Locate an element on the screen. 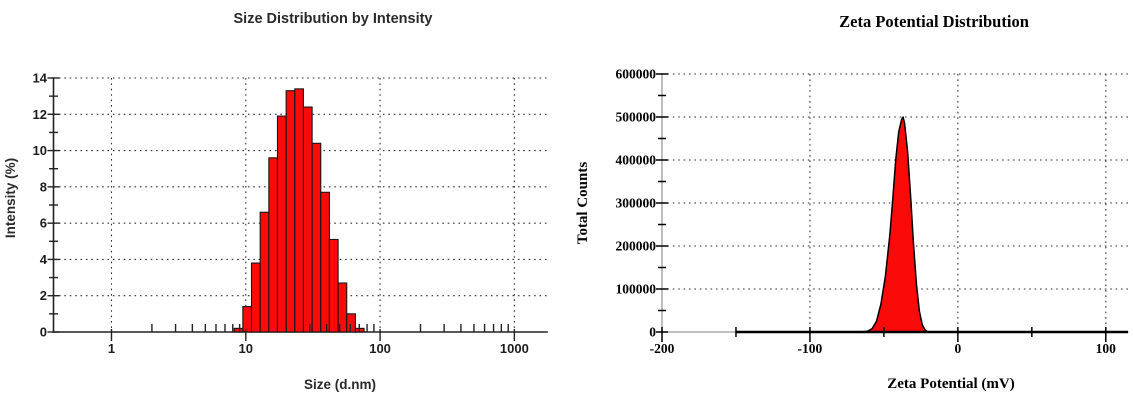  x-tick-label: 1000 is located at coordinates (514, 348).